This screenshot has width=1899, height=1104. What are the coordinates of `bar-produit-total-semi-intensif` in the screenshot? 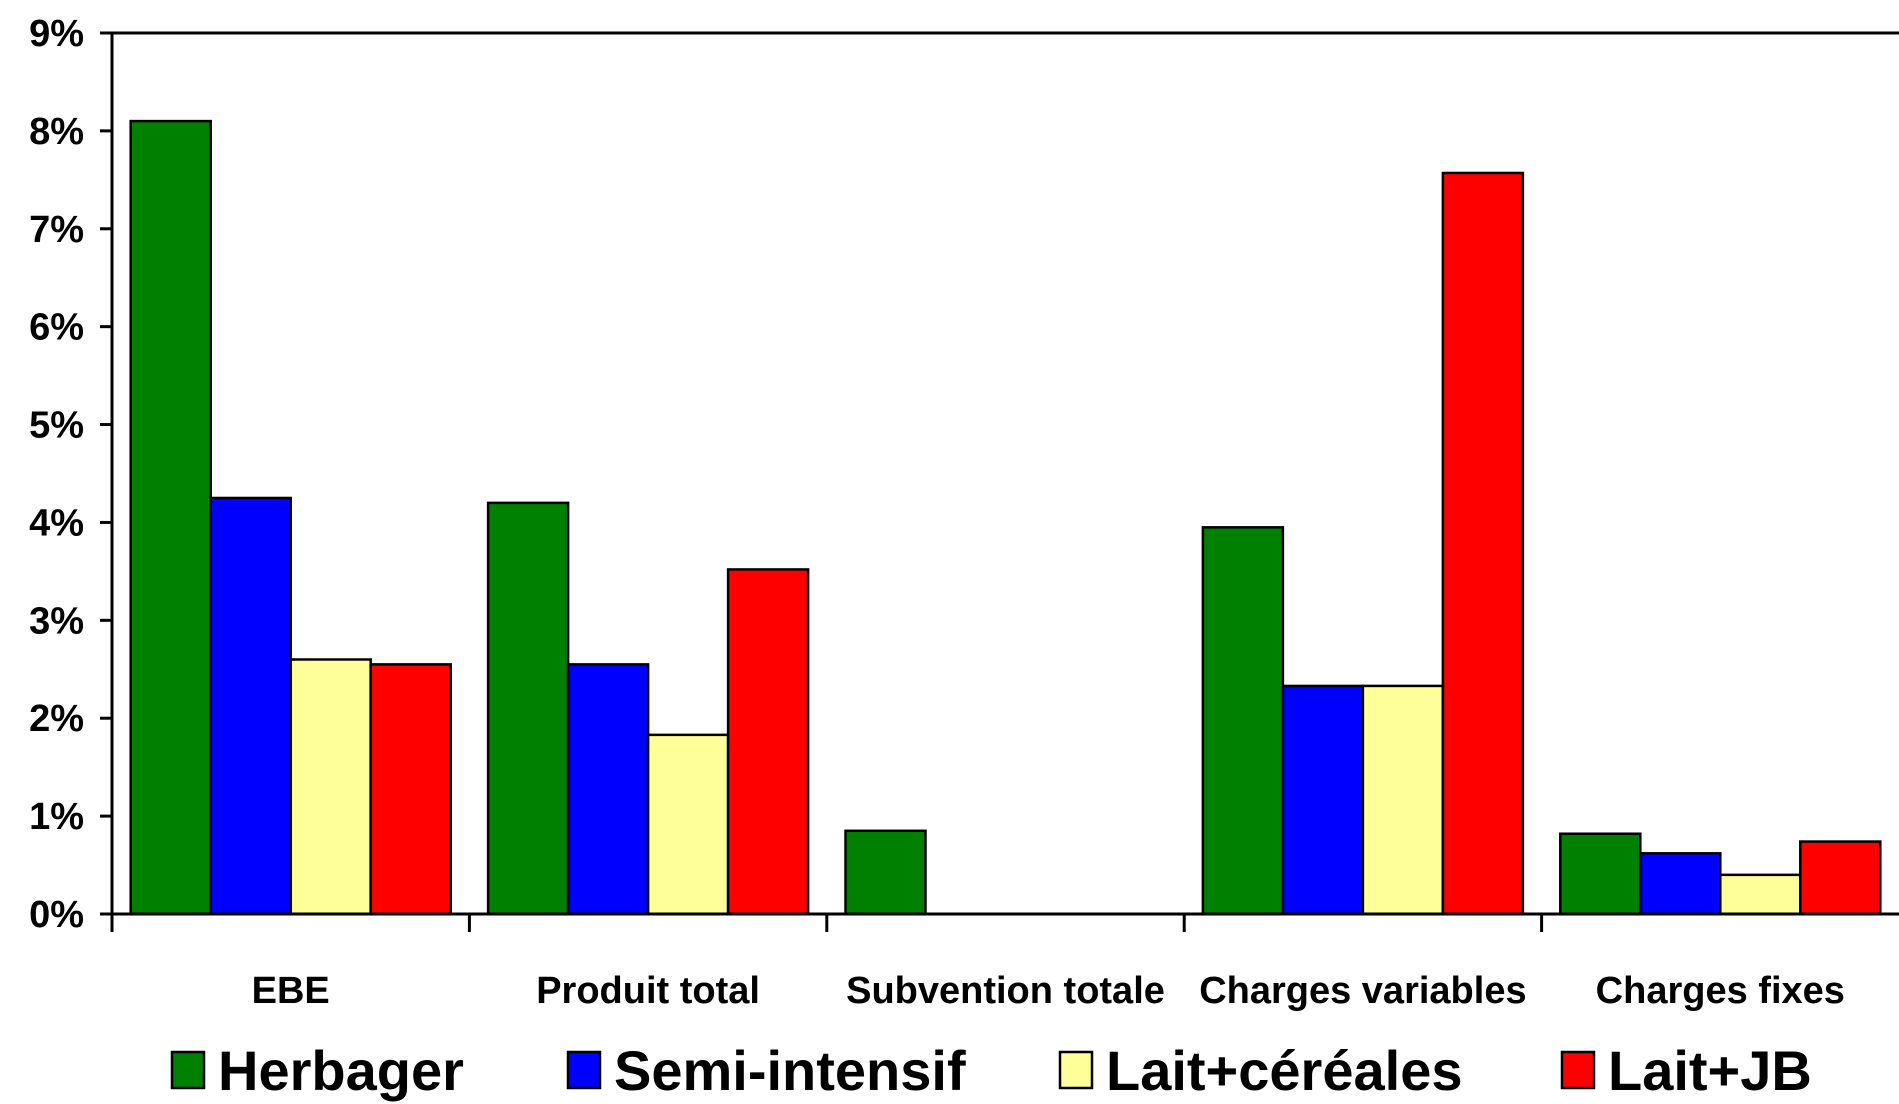 It's located at (608, 789).